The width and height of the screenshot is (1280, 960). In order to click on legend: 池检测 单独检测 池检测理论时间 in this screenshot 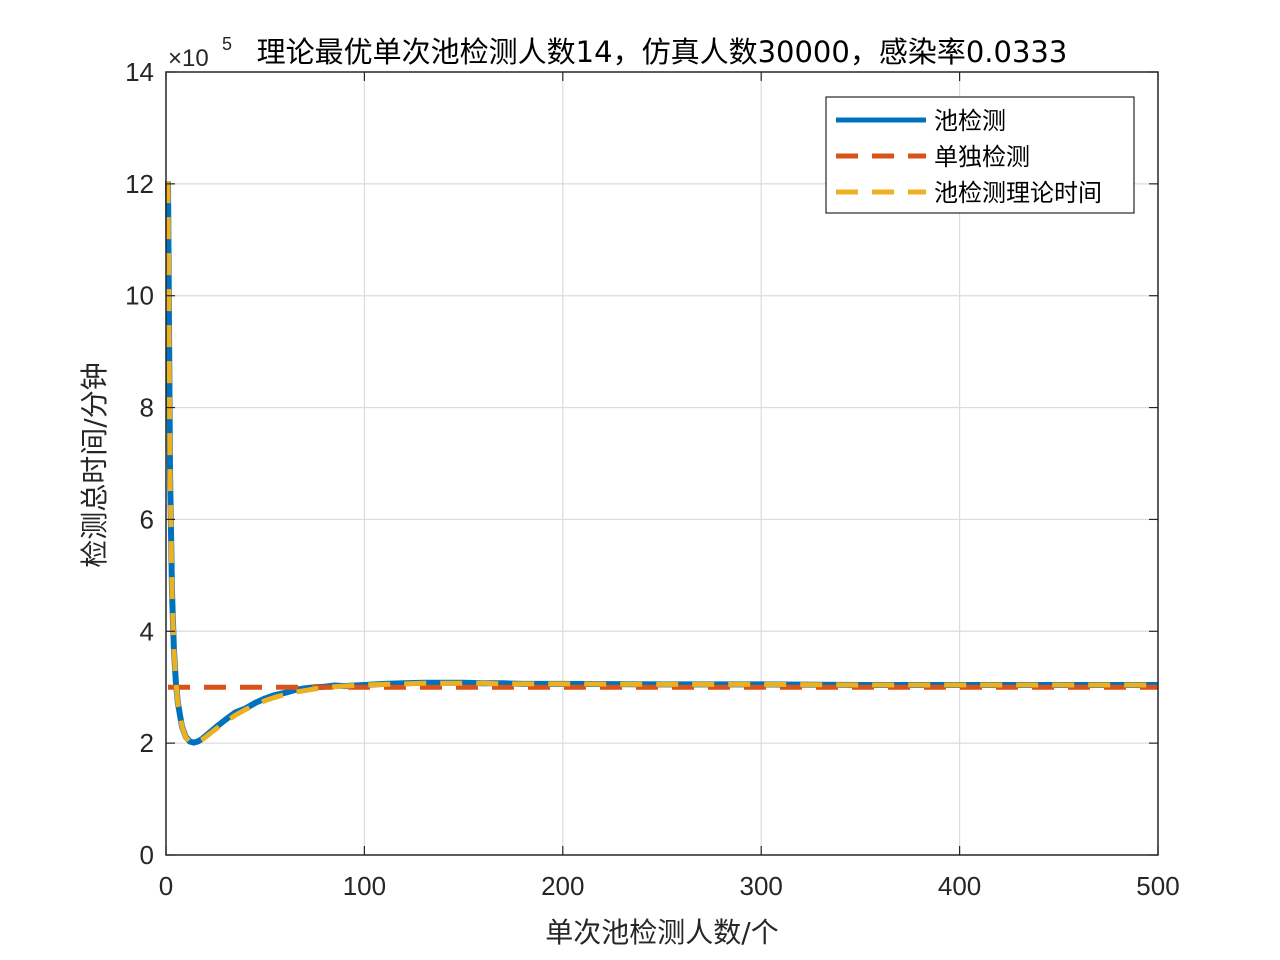, I will do `click(980, 155)`.